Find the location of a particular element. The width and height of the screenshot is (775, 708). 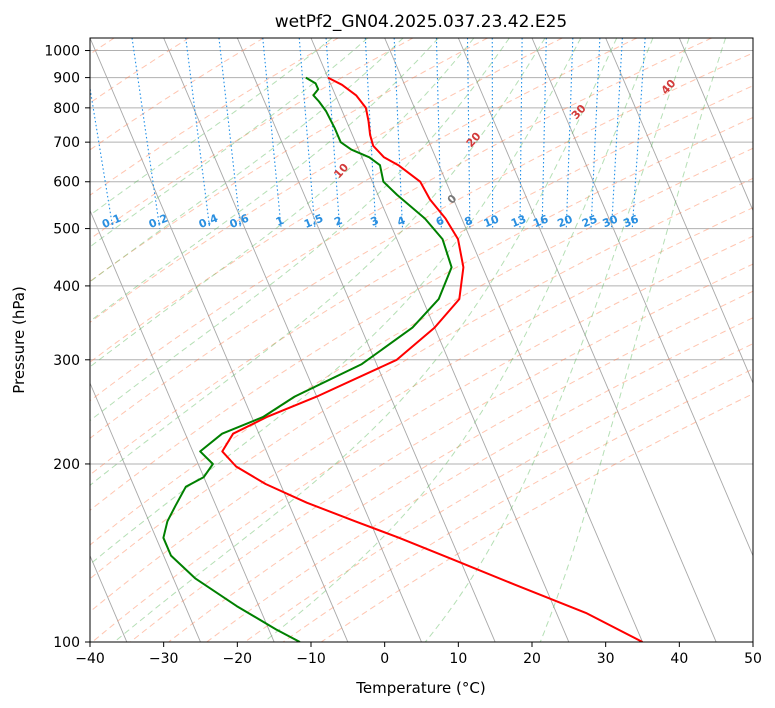

mixing-ratio-label: 25 is located at coordinates (589, 221).